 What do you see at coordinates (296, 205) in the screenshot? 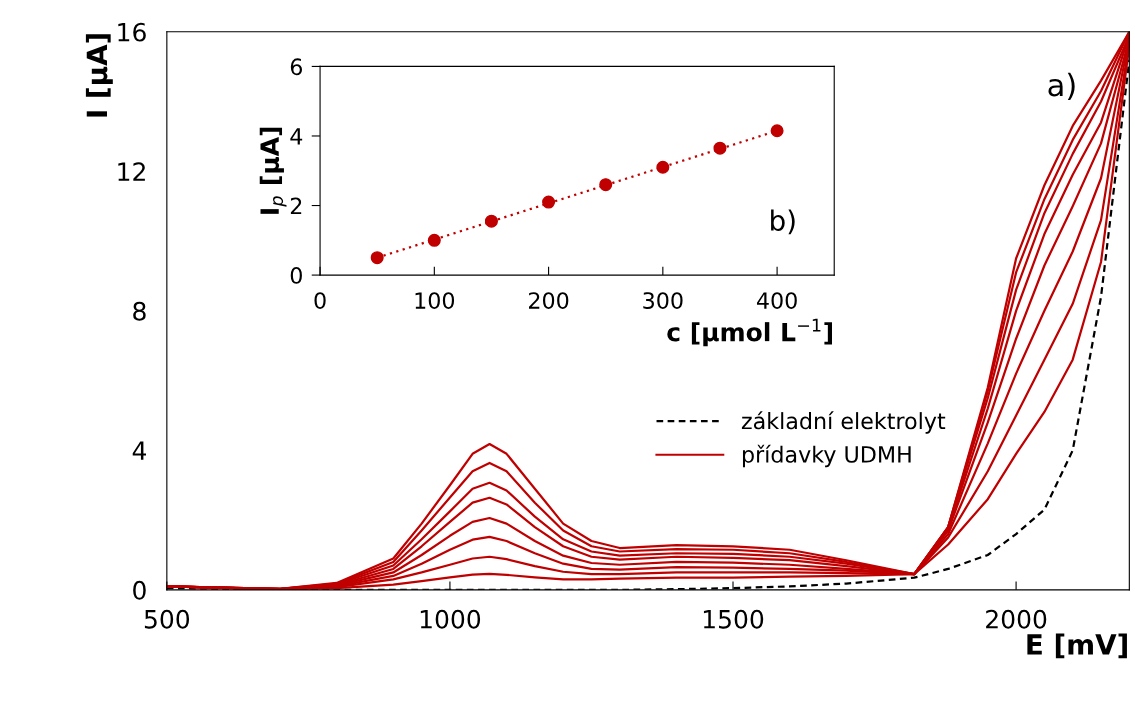
I see `y-tick-label: 2` at bounding box center [296, 205].